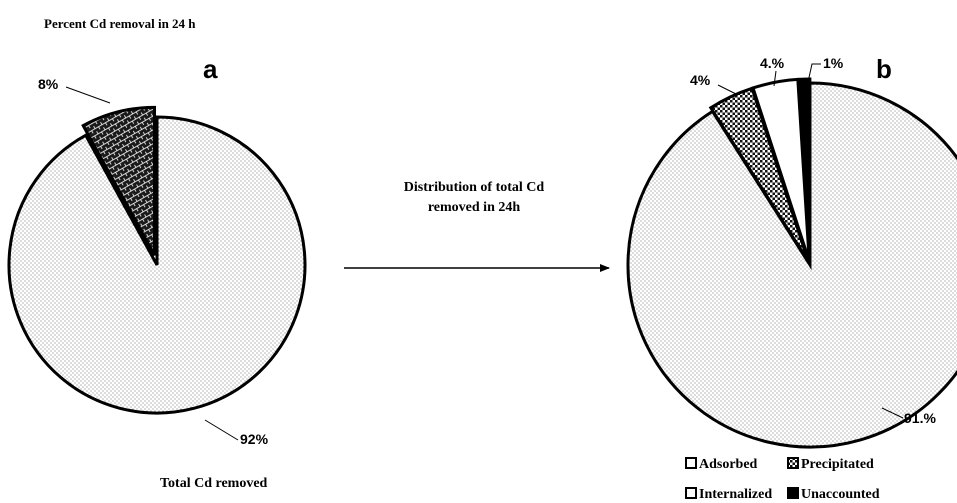 The image size is (957, 503). Describe the element at coordinates (814, 73) in the screenshot. I see `leader-line-b-unaccounted` at that location.